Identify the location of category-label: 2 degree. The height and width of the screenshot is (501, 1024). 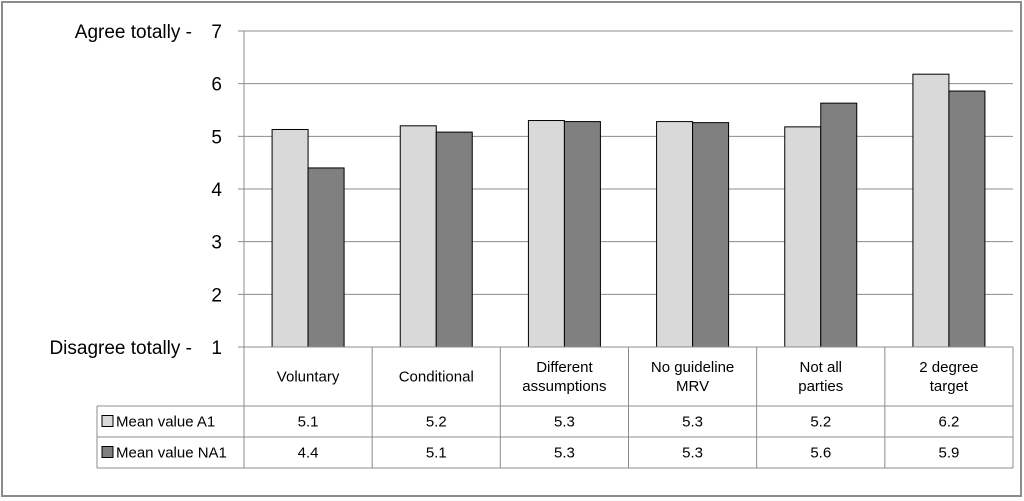
(948, 367).